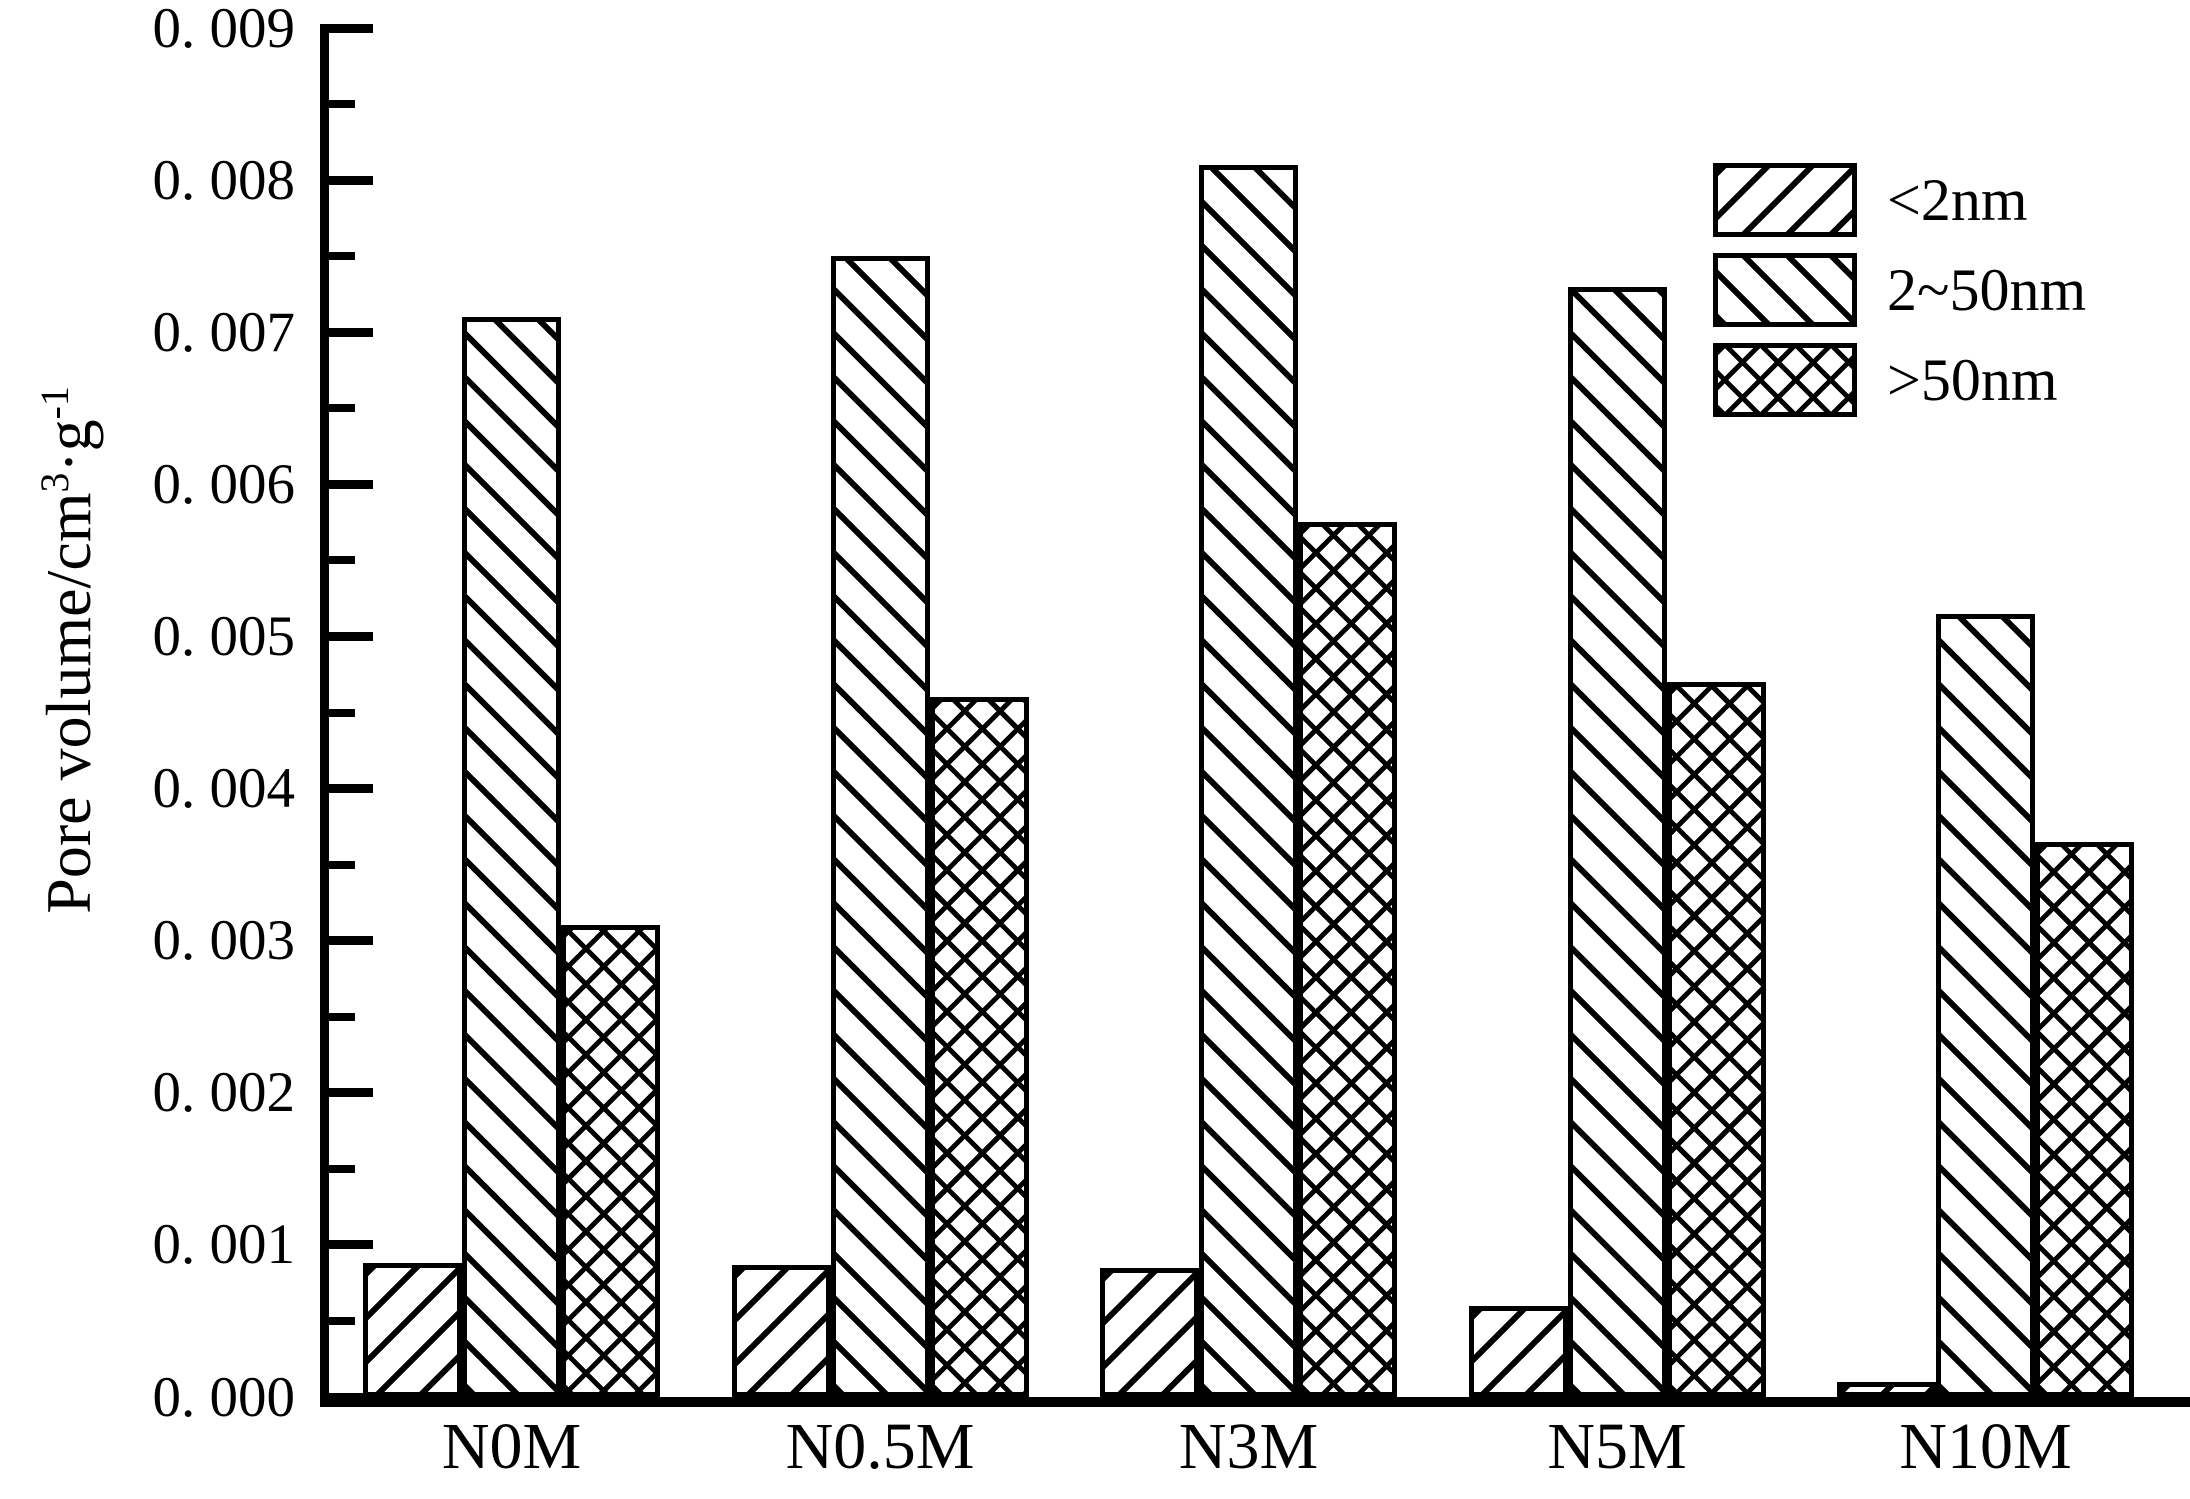  What do you see at coordinates (1985, 1446) in the screenshot?
I see `x-tick-label-n10m: N10M` at bounding box center [1985, 1446].